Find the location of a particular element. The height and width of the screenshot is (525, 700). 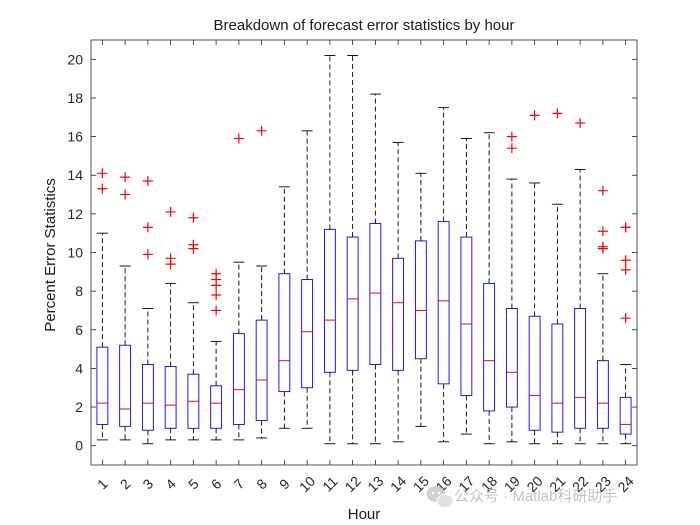

x-tick-label: 3 is located at coordinates (147, 483).